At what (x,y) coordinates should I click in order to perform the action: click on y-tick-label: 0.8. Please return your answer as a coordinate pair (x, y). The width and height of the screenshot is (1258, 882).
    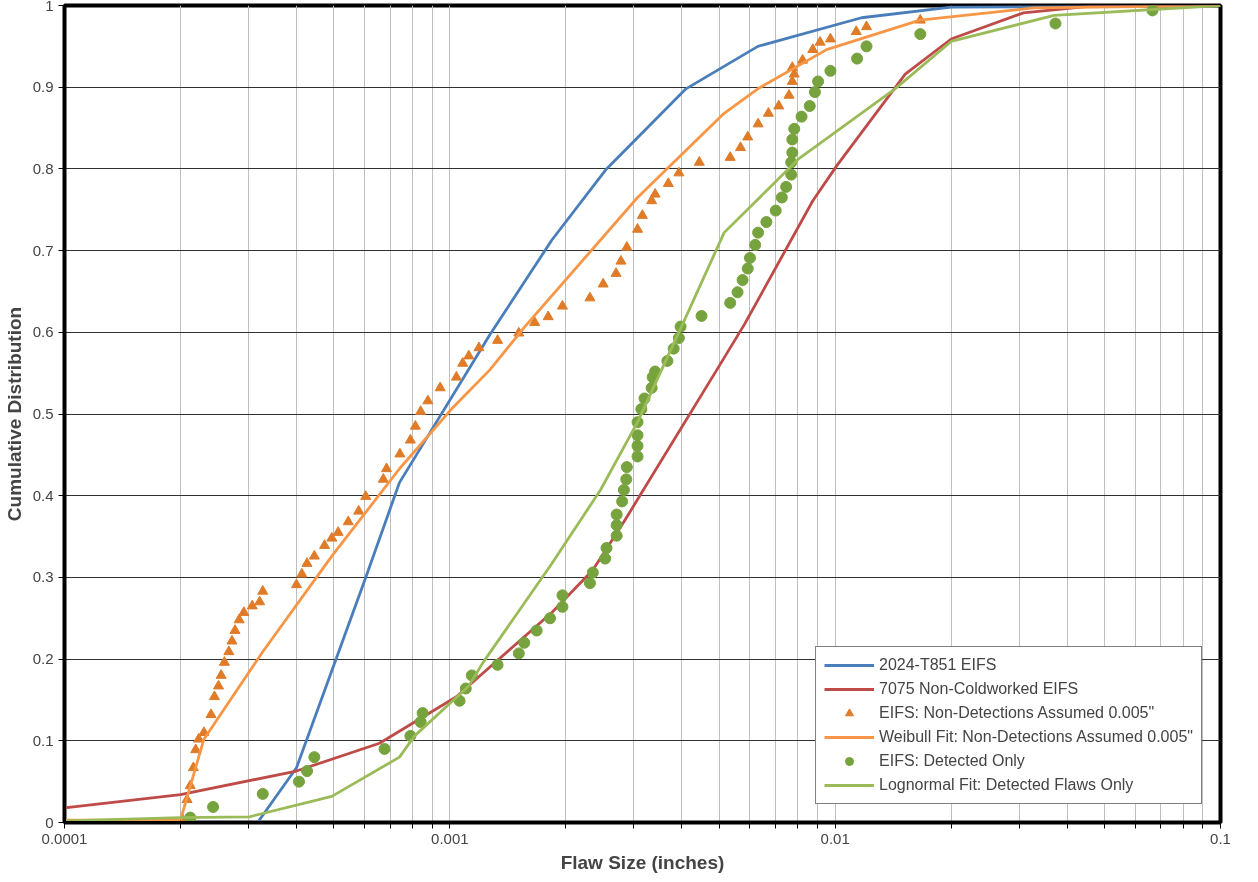
    Looking at the image, I should click on (43, 168).